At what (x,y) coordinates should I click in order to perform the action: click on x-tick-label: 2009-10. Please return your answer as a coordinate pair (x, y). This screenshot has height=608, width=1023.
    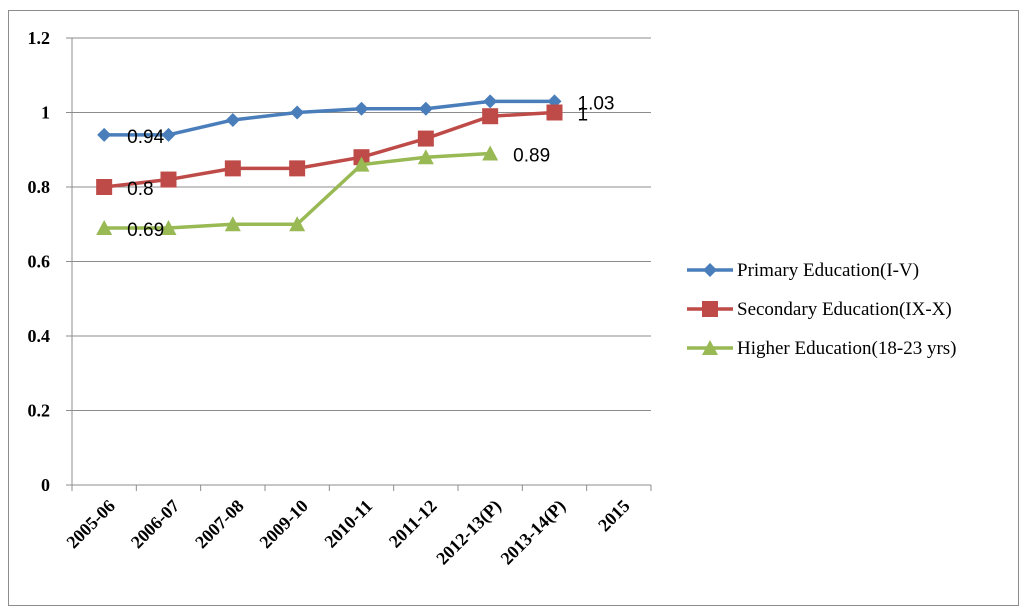
    Looking at the image, I should click on (283, 524).